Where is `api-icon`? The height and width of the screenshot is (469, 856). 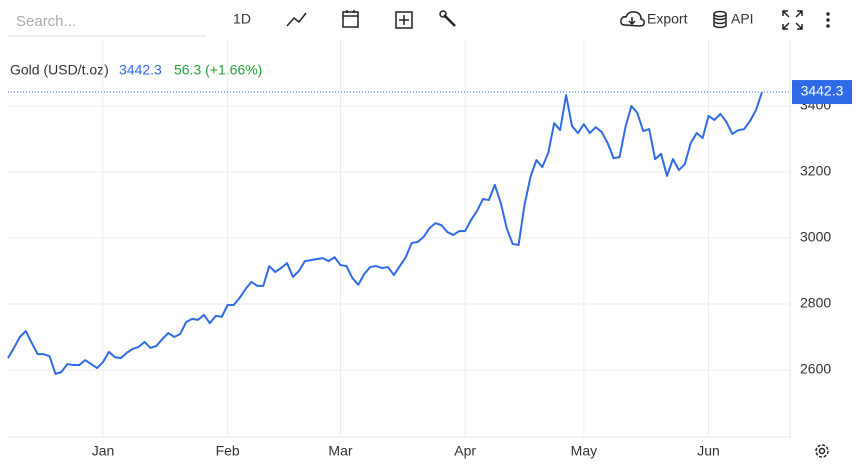
api-icon is located at coordinates (720, 19).